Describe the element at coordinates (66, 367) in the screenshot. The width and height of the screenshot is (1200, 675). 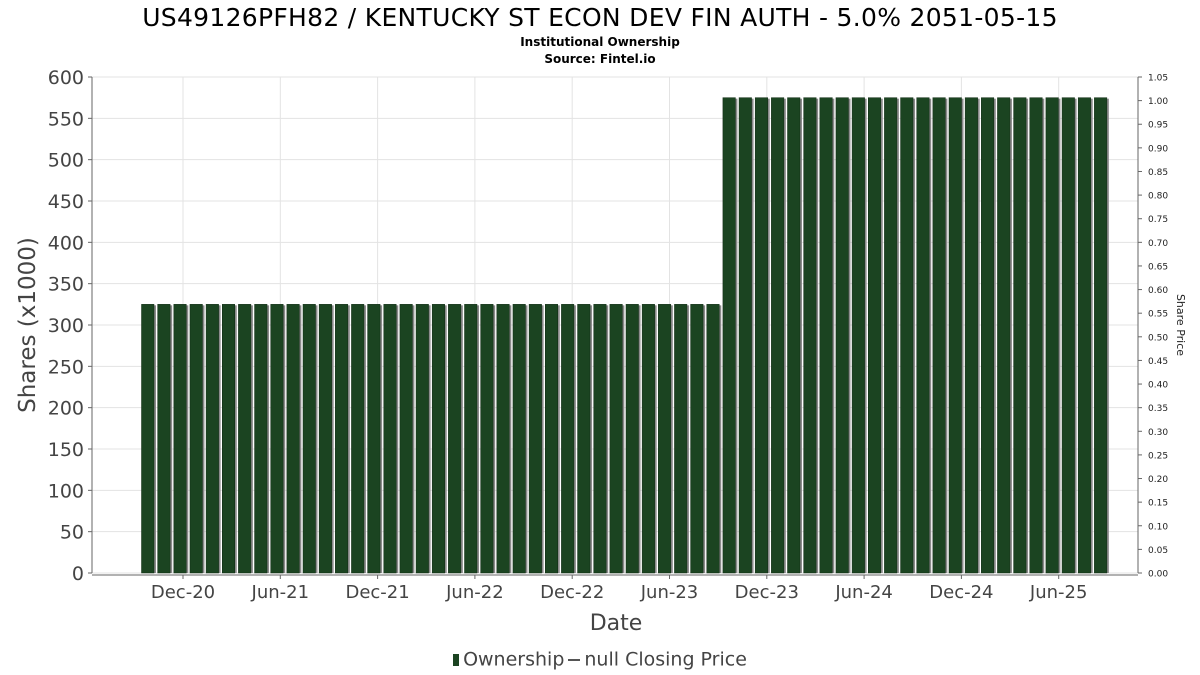
I see `y-tick-label: 250` at that location.